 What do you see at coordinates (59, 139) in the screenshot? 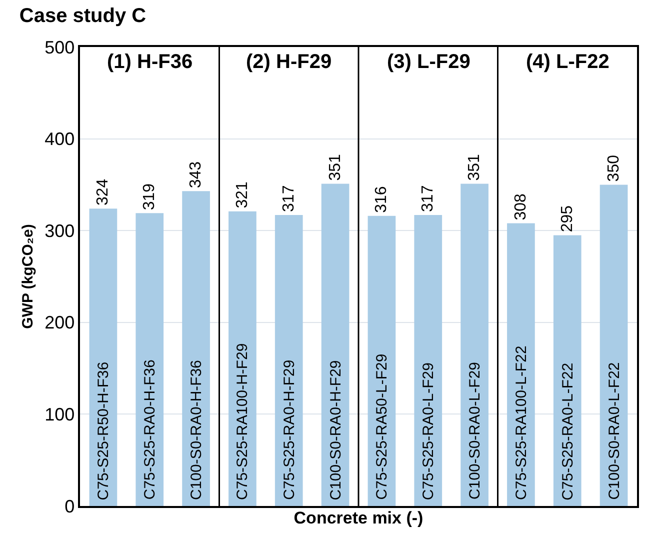
I see `y-tick-label: 400` at bounding box center [59, 139].